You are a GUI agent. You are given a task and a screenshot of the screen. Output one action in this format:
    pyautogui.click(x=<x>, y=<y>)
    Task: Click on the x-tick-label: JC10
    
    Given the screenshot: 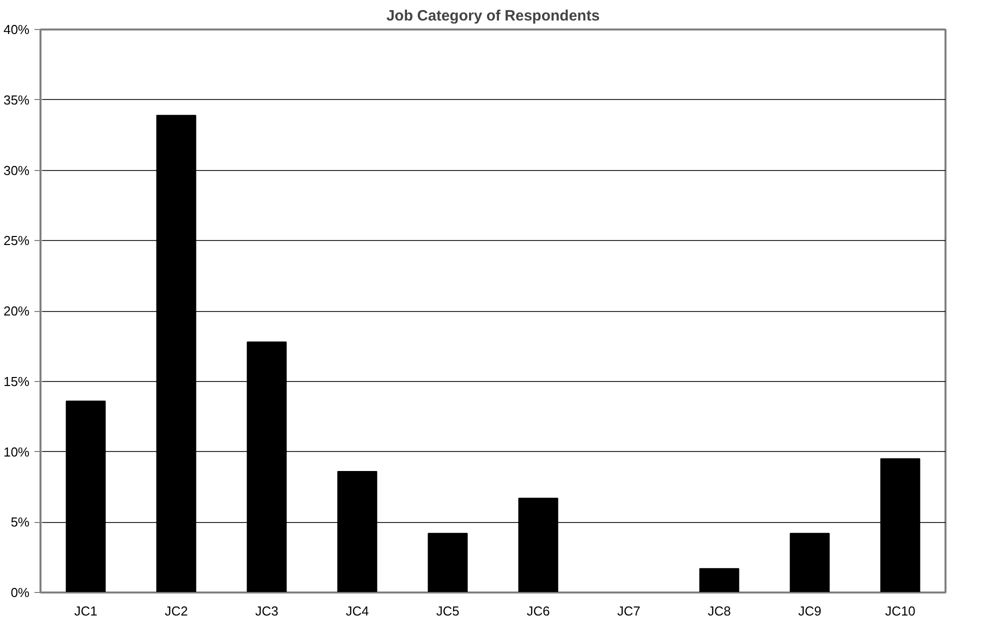 What is the action you would take?
    pyautogui.click(x=900, y=611)
    